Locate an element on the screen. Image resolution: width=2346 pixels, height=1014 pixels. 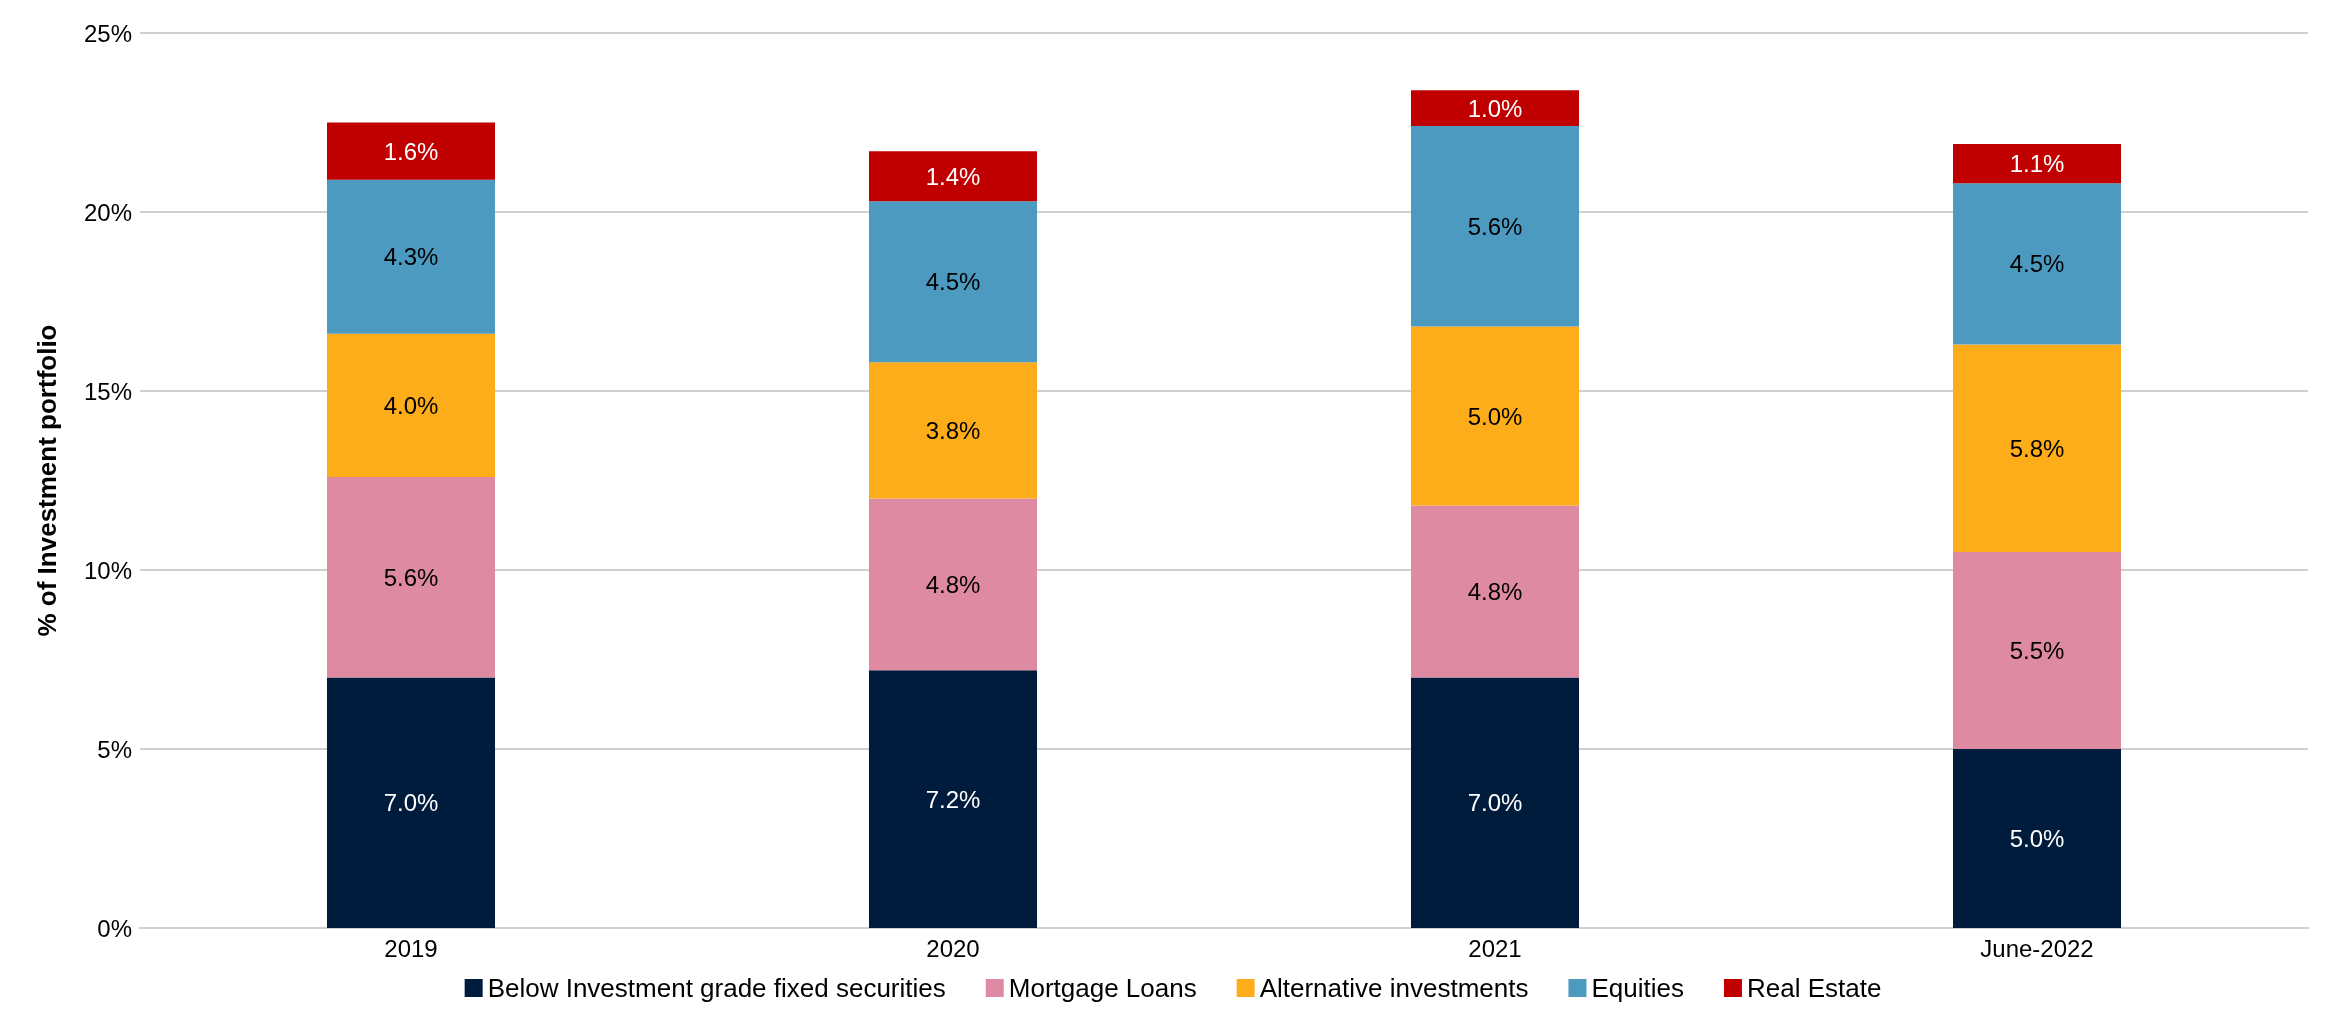
data-label: 1.1% is located at coordinates (2037, 164).